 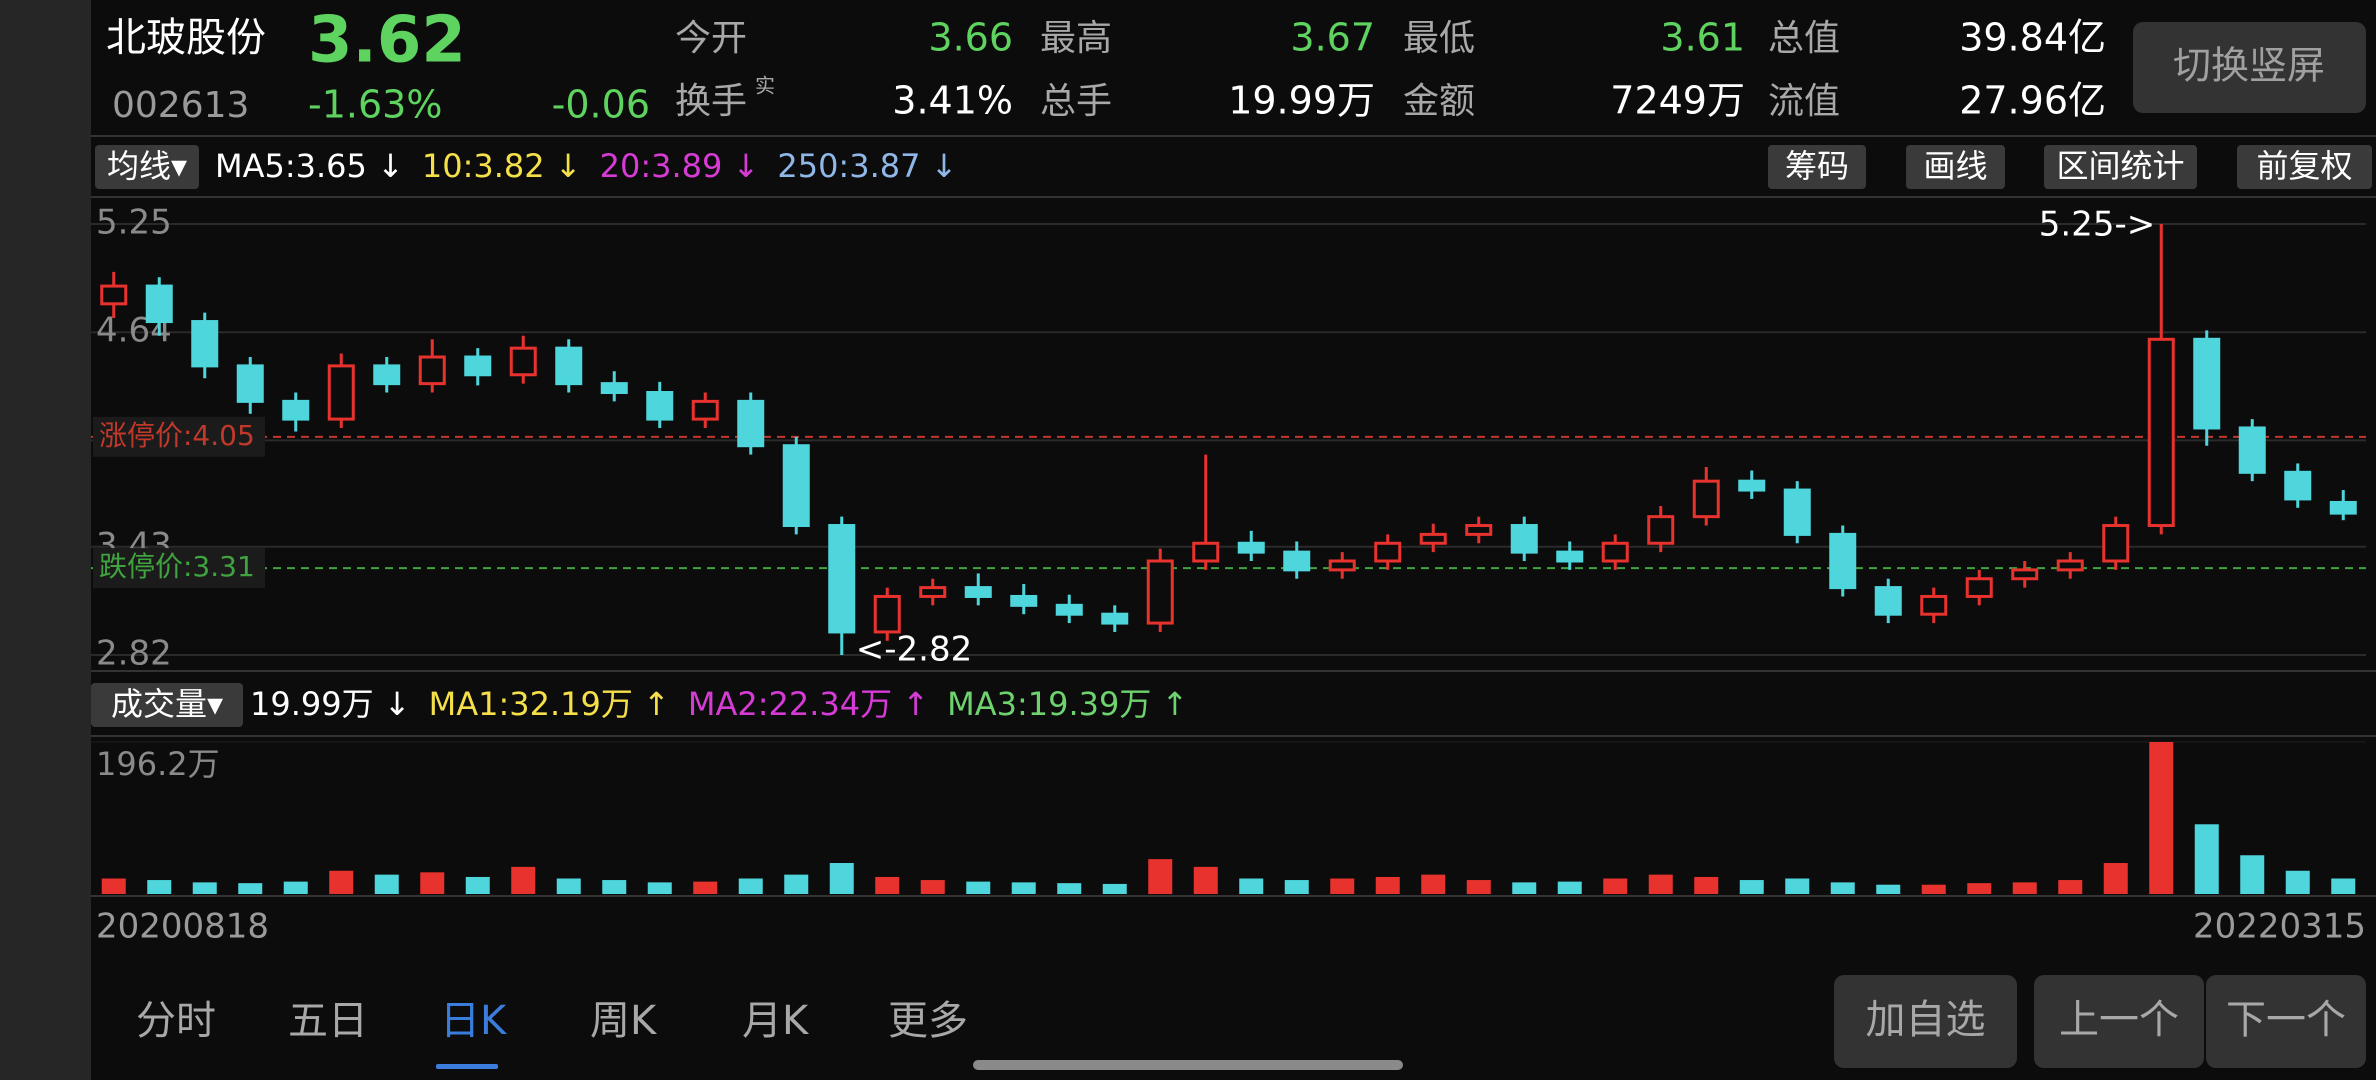 I want to click on volume-ma-value: 19.99万 ↓, so click(x=330, y=704).